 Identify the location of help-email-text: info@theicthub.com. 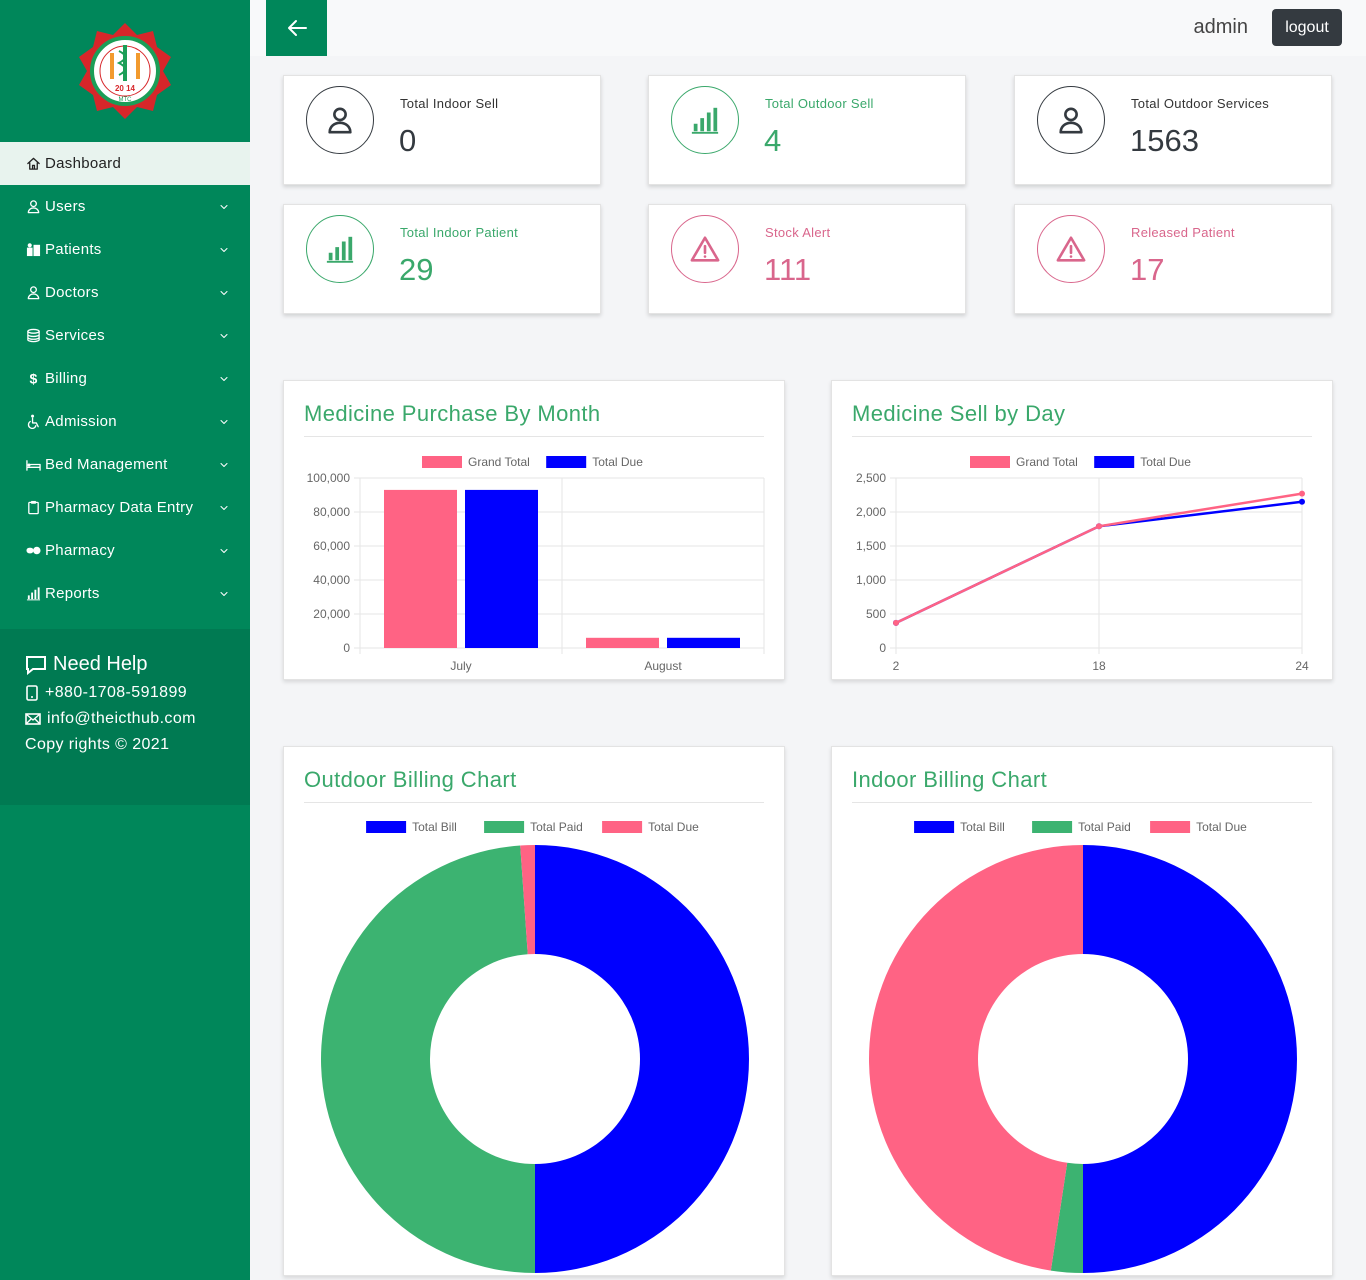
(121, 719).